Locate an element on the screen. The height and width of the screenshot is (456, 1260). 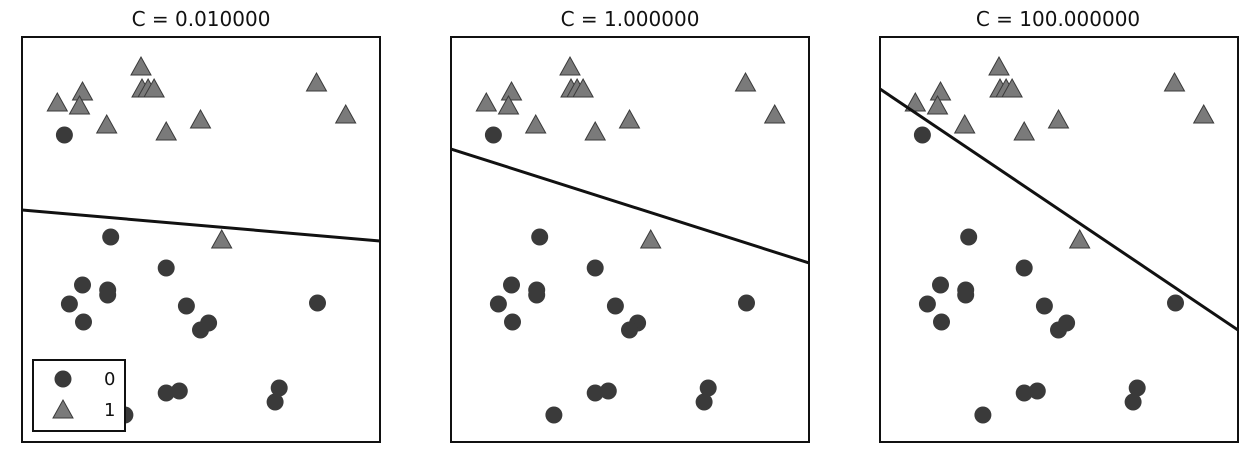
legend: 0 1 is located at coordinates (79, 395).